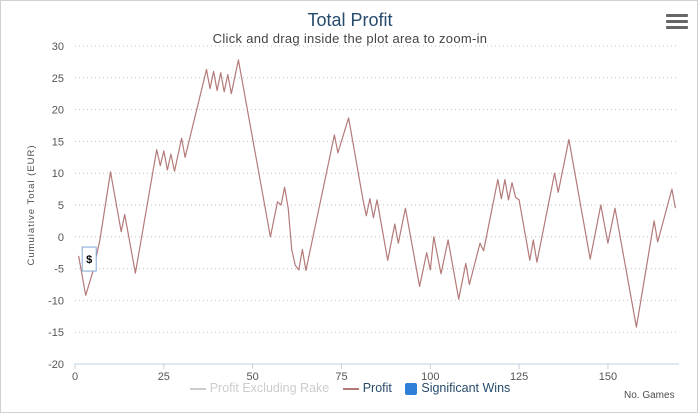 The width and height of the screenshot is (700, 415). I want to click on hamburger-menu-icon, so click(677, 24).